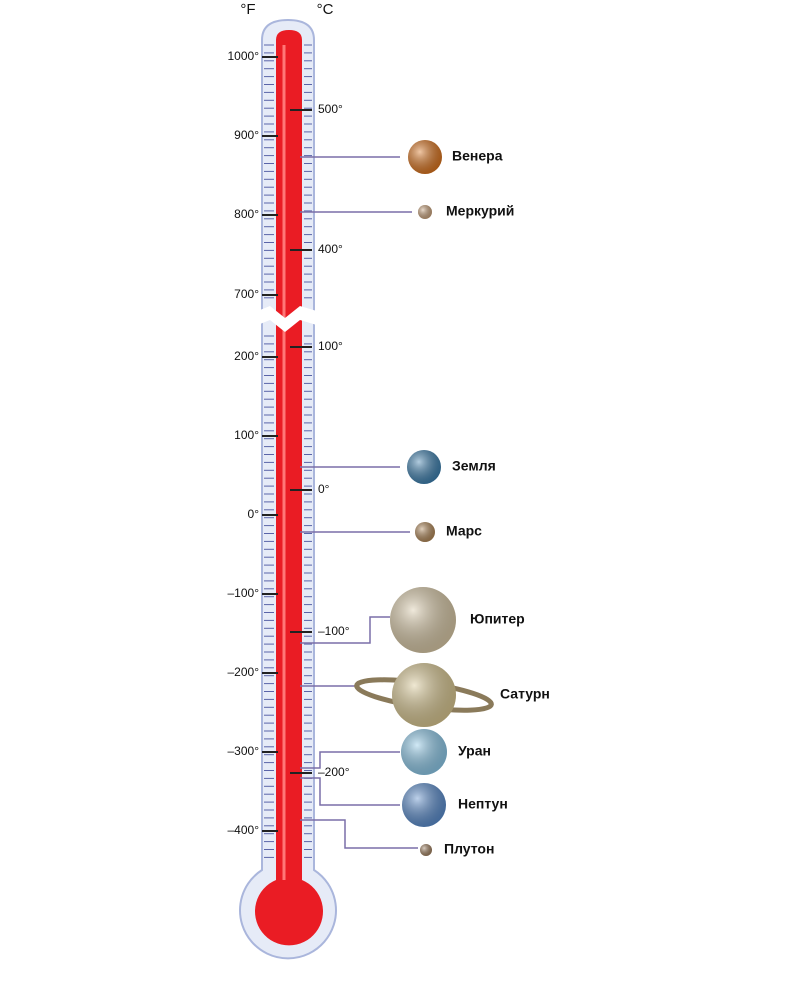 Image resolution: width=800 pixels, height=1000 pixels. What do you see at coordinates (289, 488) in the screenshot?
I see `mercury-column` at bounding box center [289, 488].